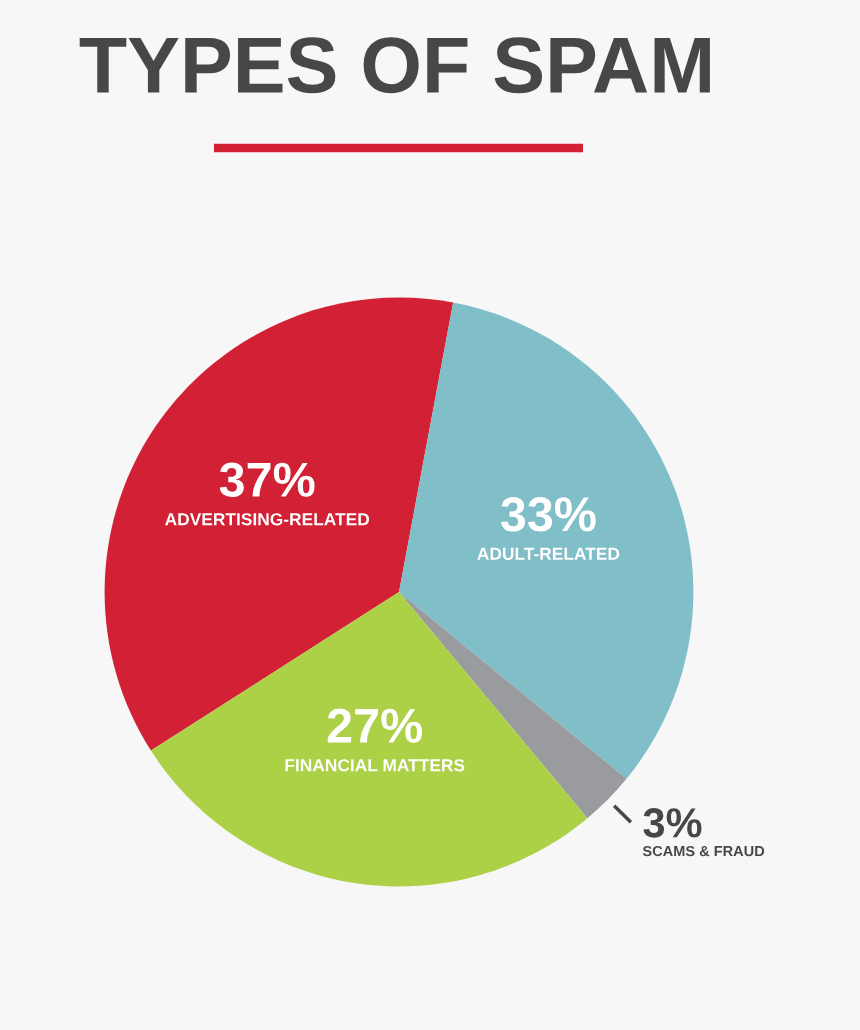  Describe the element at coordinates (375, 765) in the screenshot. I see `slice-label: FINANCIAL MATTERS` at that location.